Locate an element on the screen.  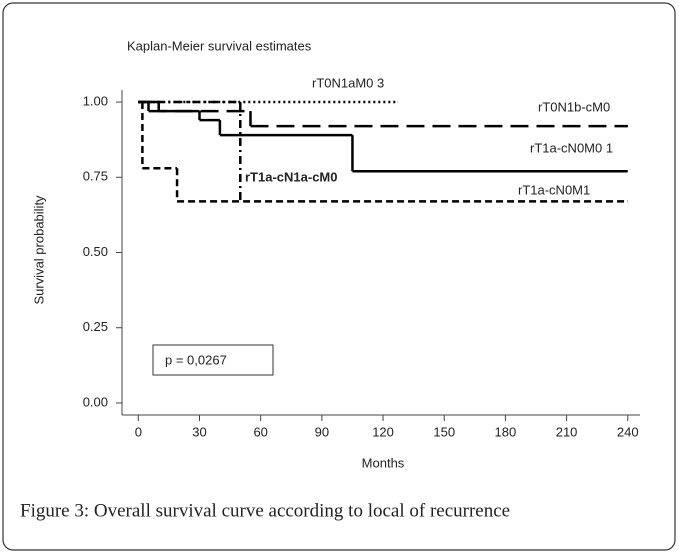
series-label: rT0N1aM0 3 is located at coordinates (348, 82).